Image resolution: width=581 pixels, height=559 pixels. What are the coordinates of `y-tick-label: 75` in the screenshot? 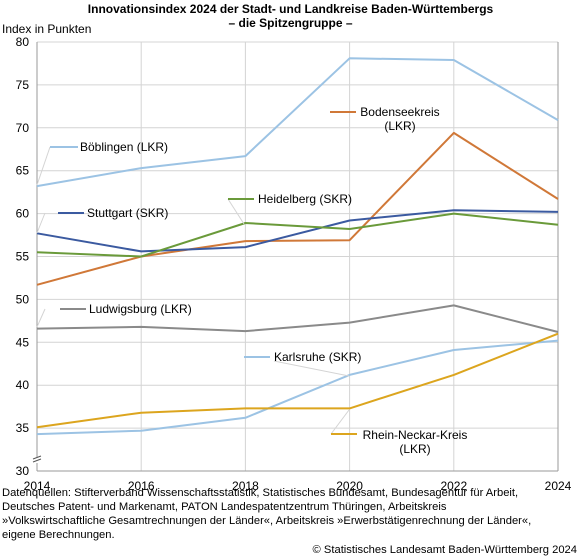 It's located at (23, 85).